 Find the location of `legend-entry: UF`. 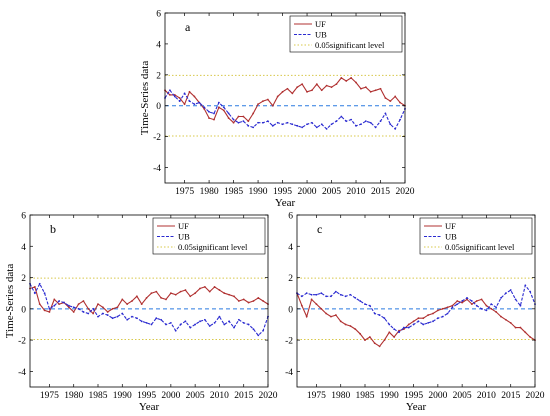

legend-entry: UF is located at coordinates (320, 24).